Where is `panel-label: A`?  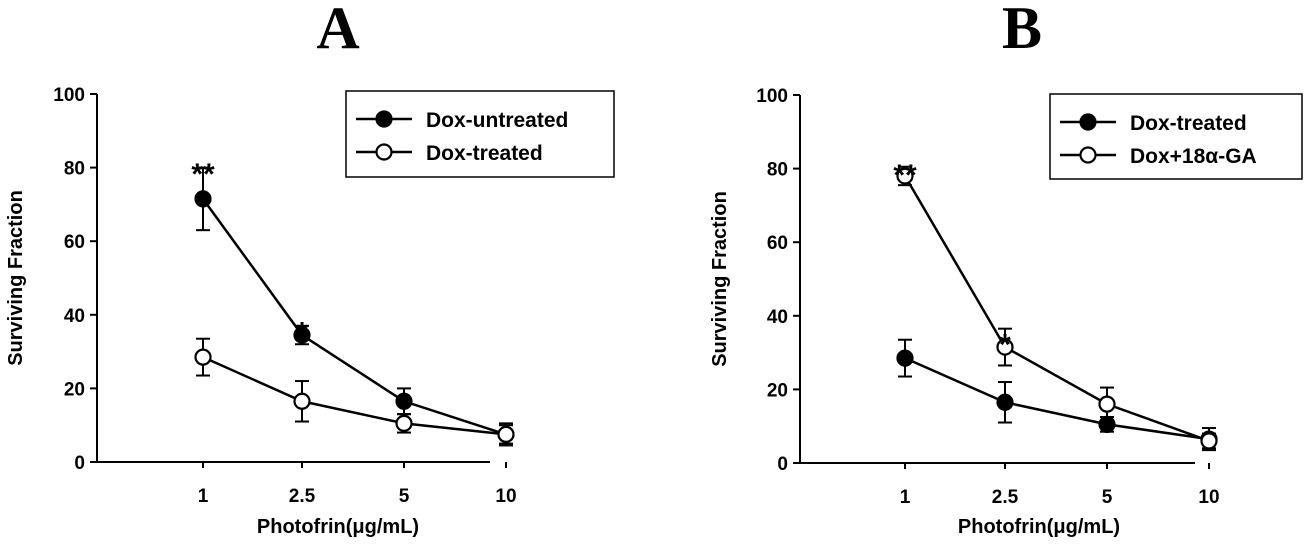 panel-label: A is located at coordinates (337, 30).